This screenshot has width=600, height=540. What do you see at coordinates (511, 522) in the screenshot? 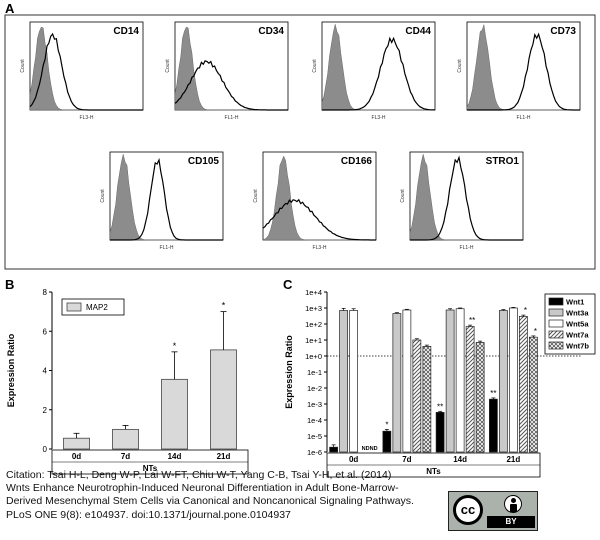
I see `license-by-label: BY` at bounding box center [511, 522].